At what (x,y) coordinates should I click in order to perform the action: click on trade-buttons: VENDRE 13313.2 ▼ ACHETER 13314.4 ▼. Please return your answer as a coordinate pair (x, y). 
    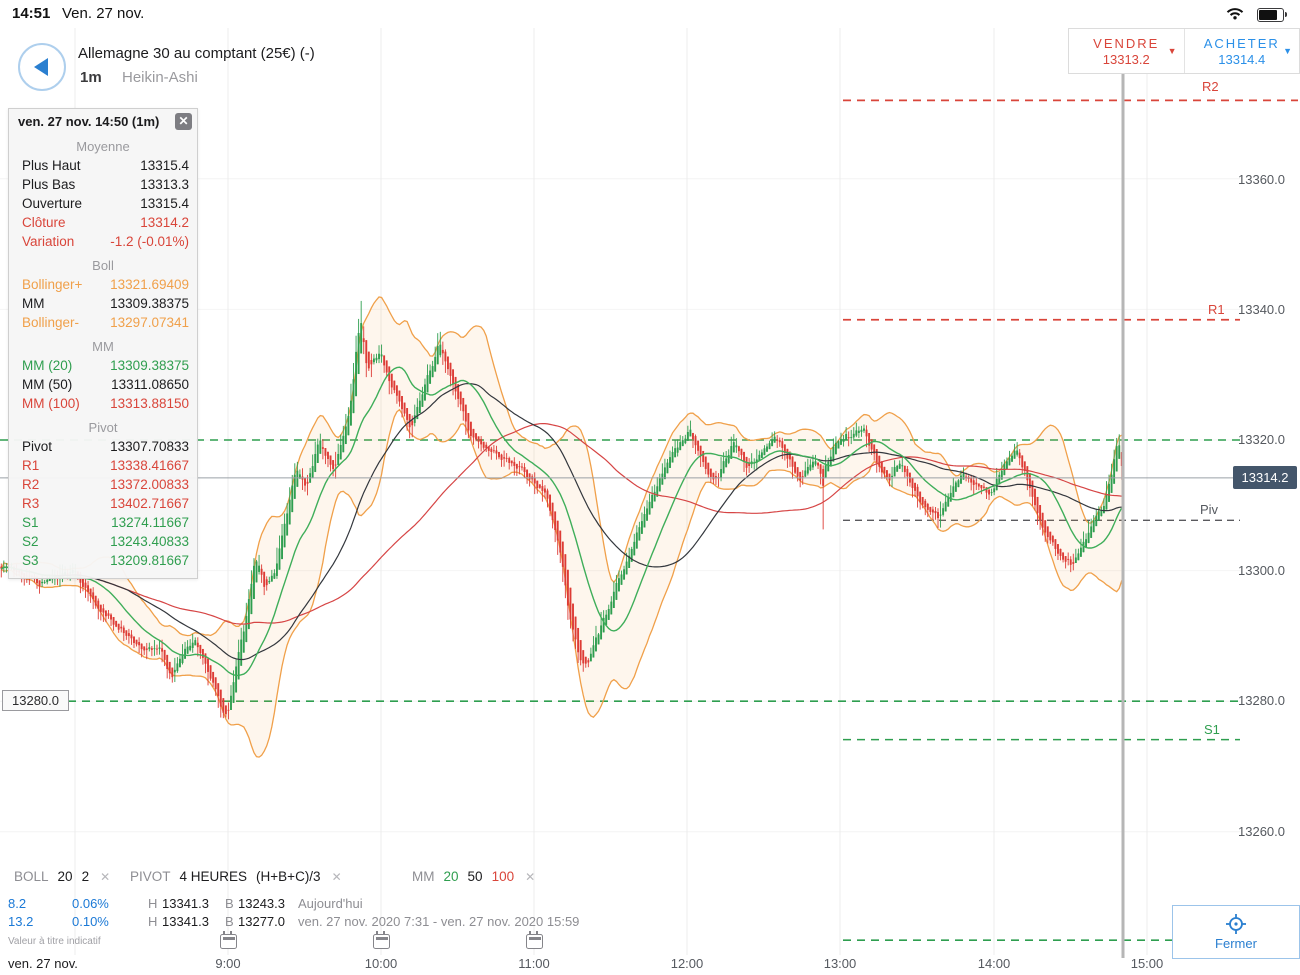
    Looking at the image, I should click on (1184, 51).